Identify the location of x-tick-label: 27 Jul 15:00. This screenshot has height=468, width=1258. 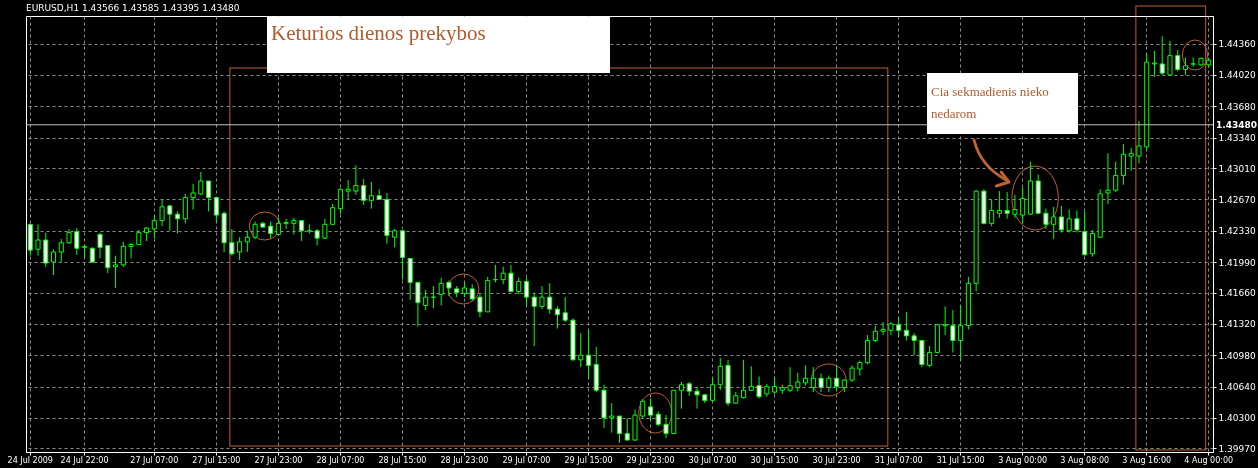
(216, 460).